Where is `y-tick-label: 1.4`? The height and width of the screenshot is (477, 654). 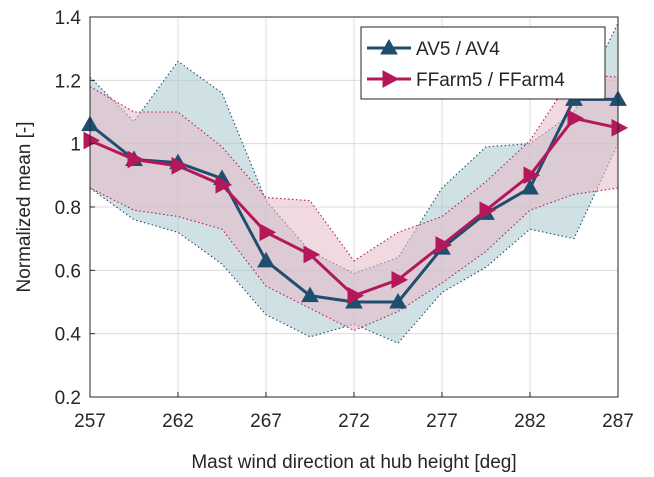 y-tick-label: 1.4 is located at coordinates (68, 18).